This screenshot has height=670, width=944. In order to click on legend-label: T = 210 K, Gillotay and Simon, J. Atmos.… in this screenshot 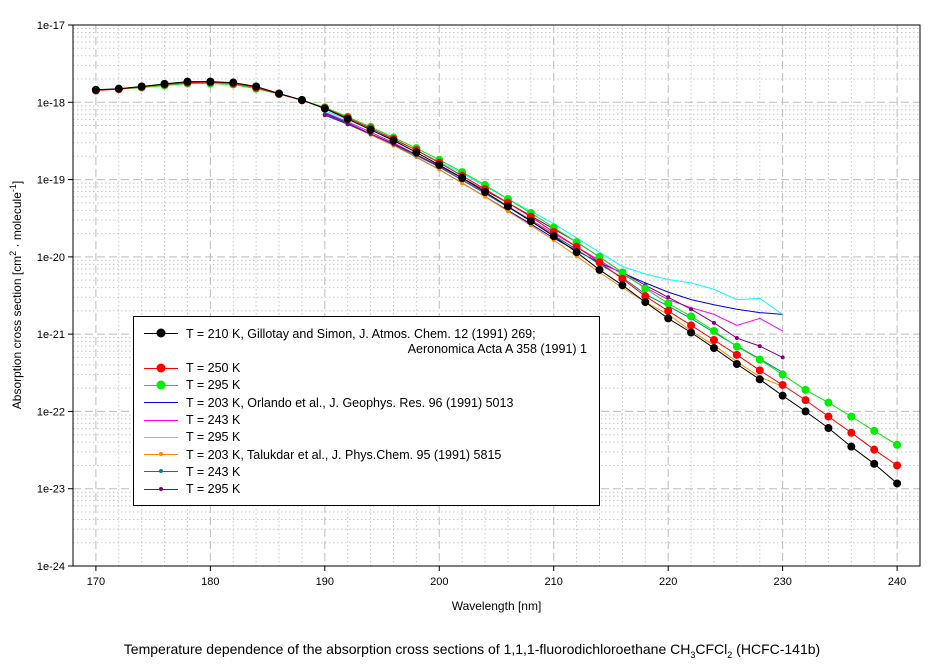, I will do `click(361, 333)`.